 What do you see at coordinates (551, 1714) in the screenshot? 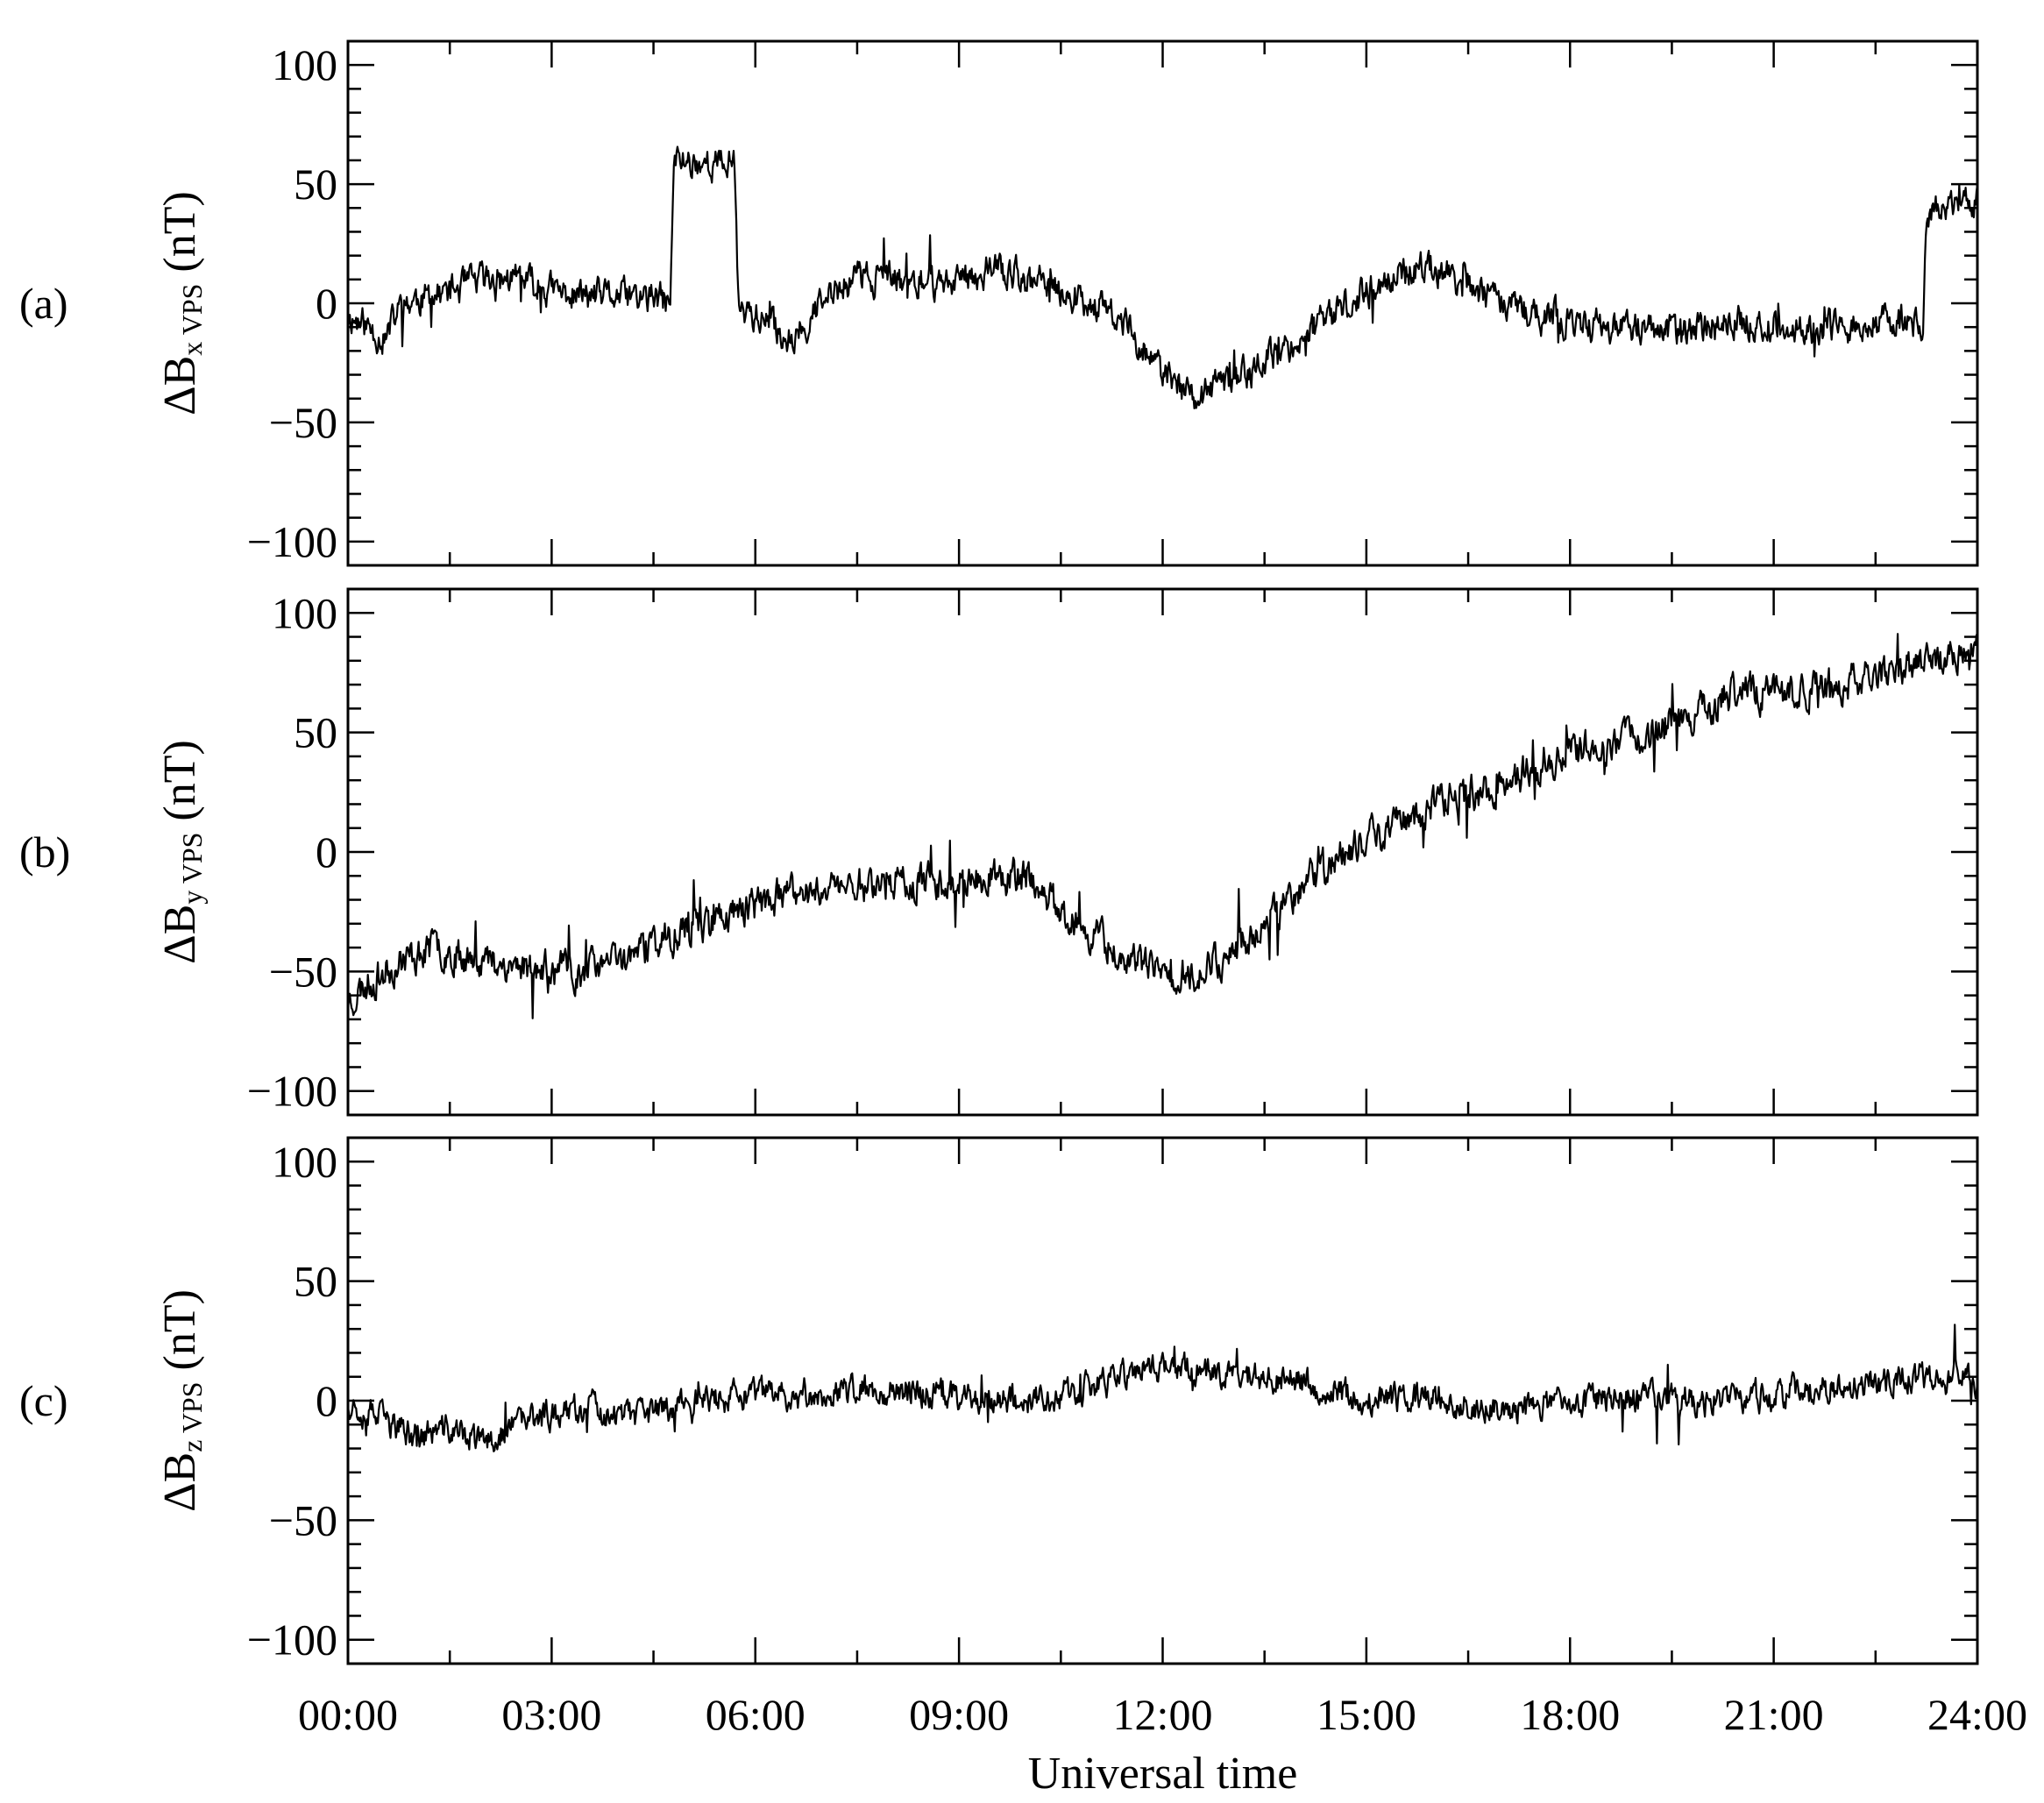
I see `x-tick-label: 03:00` at bounding box center [551, 1714].